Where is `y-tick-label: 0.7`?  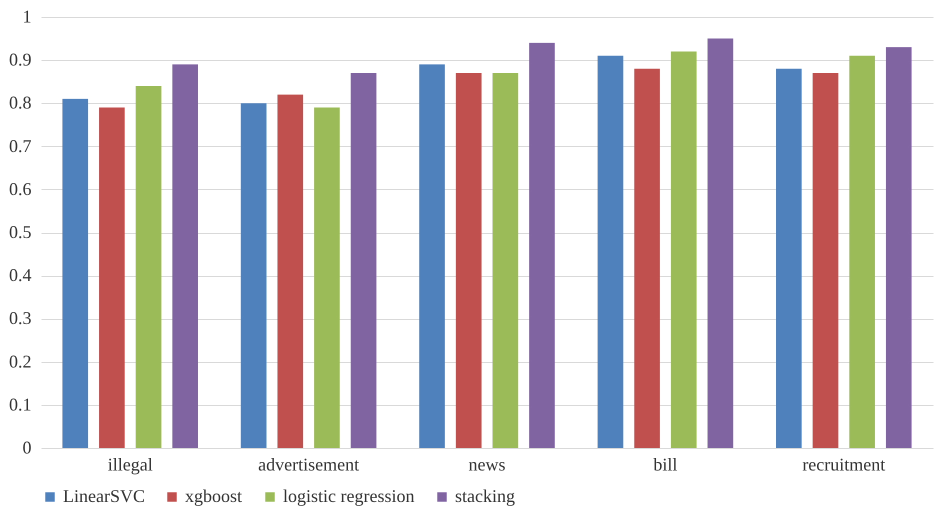 y-tick-label: 0.7 is located at coordinates (20, 146).